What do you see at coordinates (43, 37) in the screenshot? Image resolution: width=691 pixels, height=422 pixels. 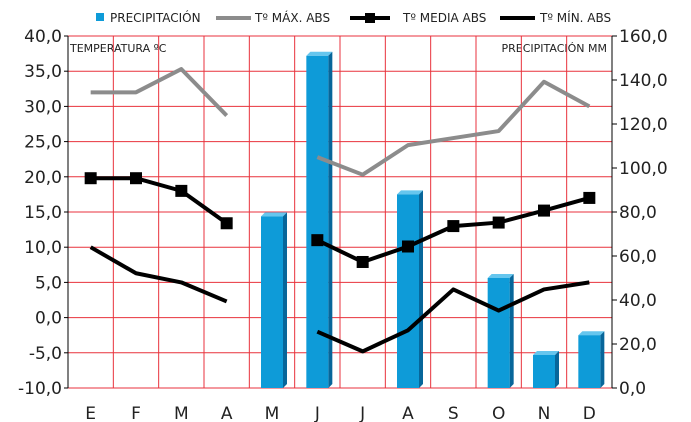 I see `left-tick-label: 40,0` at bounding box center [43, 37].